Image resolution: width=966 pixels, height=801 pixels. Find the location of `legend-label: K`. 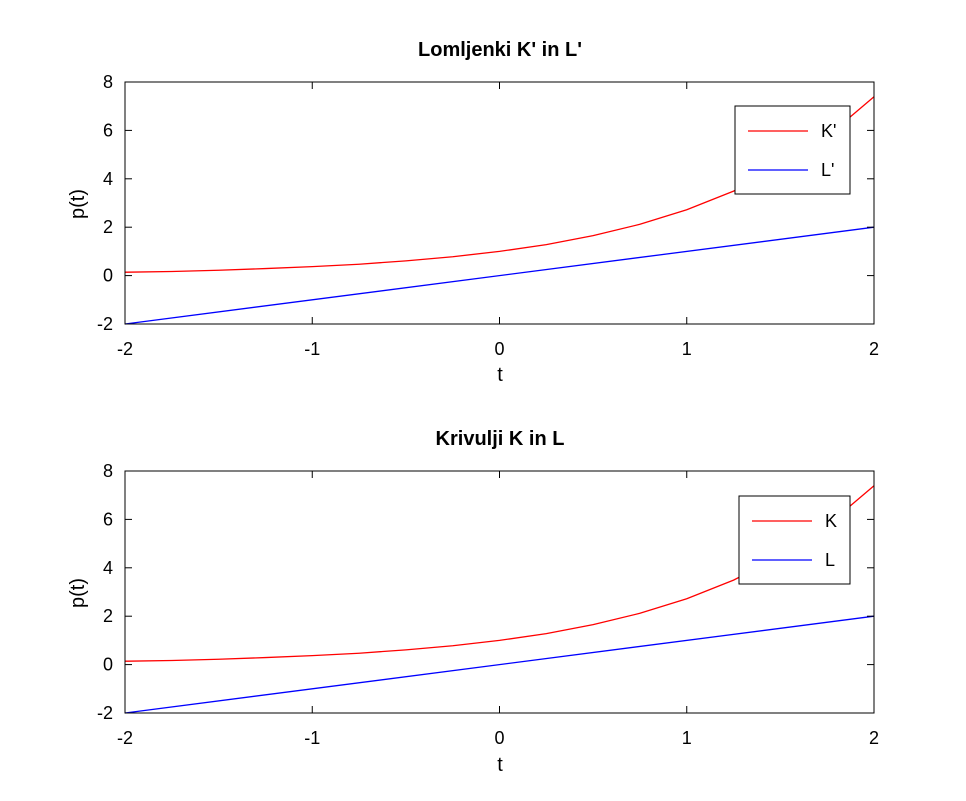

legend-label: K is located at coordinates (831, 521).